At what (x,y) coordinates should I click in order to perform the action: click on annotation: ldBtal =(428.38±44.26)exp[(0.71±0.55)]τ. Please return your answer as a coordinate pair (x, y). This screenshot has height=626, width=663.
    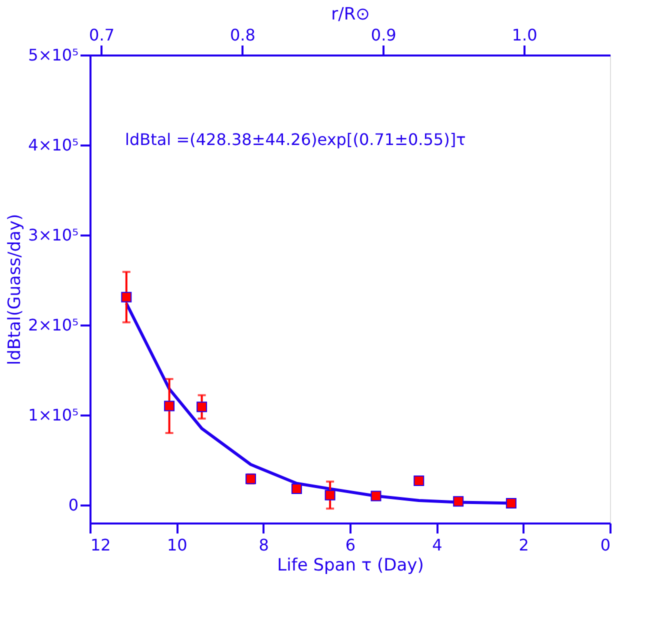
    Looking at the image, I should click on (295, 139).